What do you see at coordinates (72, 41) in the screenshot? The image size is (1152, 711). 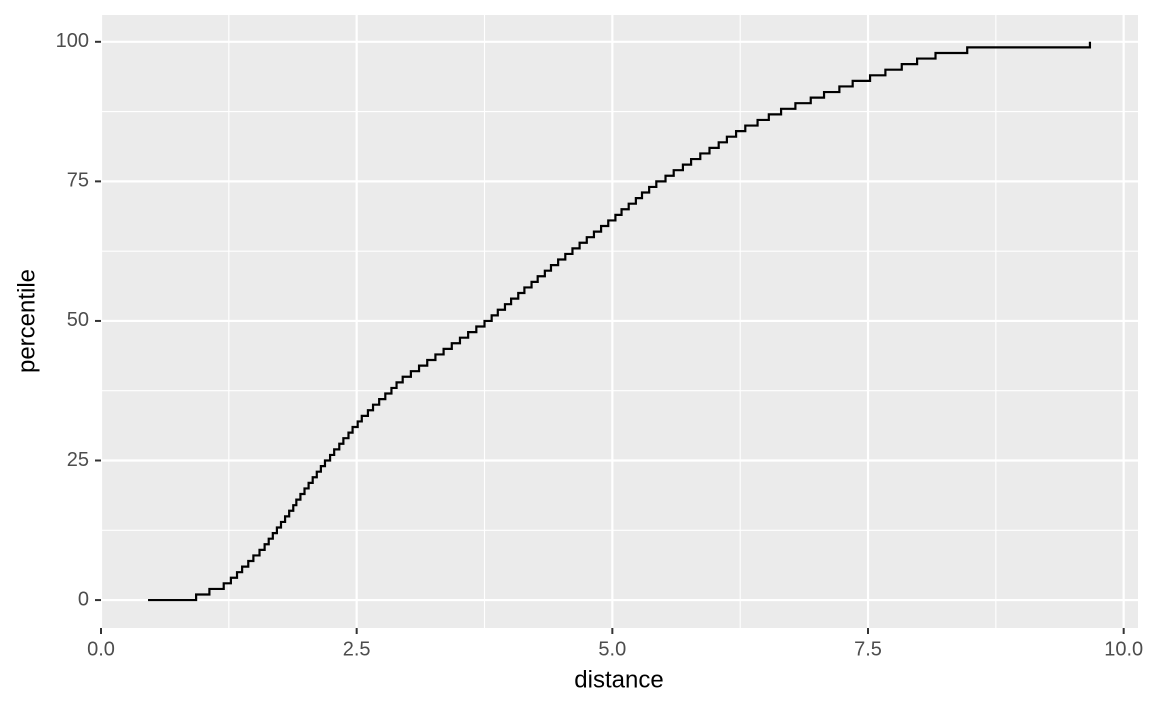 I see `y-tick-label: 100` at bounding box center [72, 41].